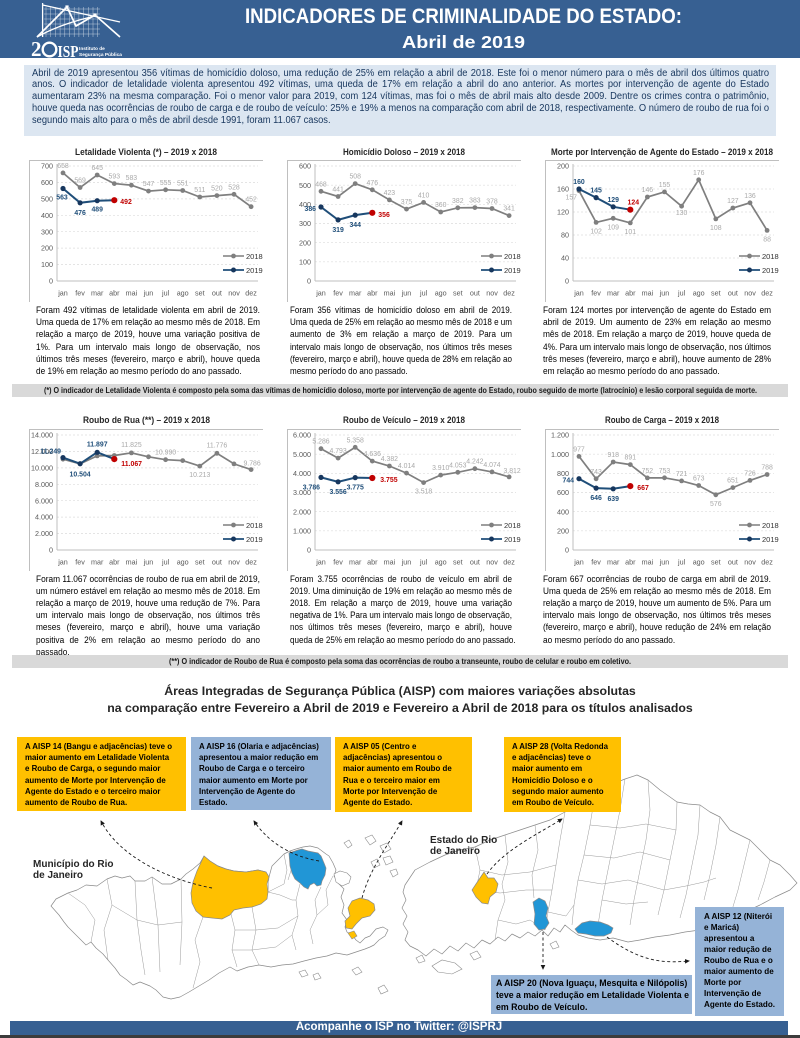  I want to click on svg-text: 4.382, so click(389, 459).